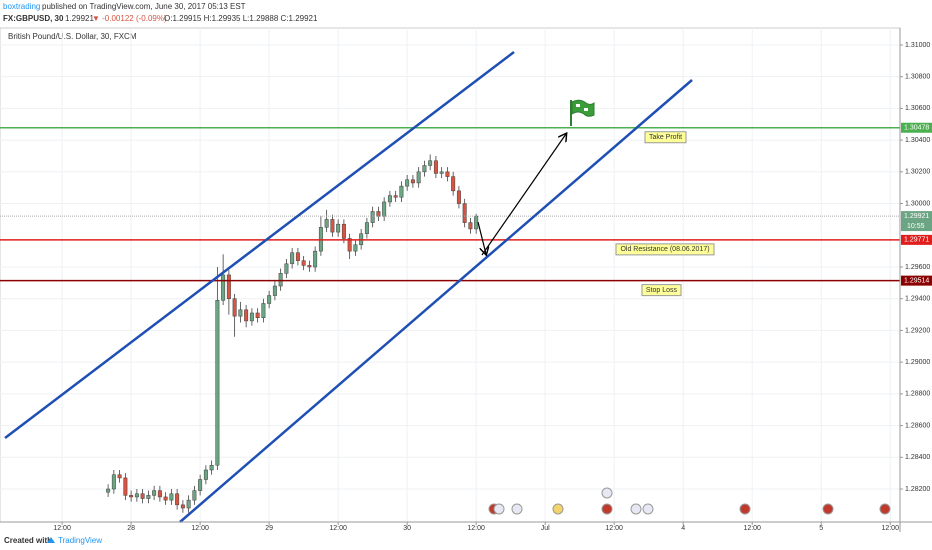  What do you see at coordinates (917, 77) in the screenshot?
I see `y-tick-label: 1.30800` at bounding box center [917, 77].